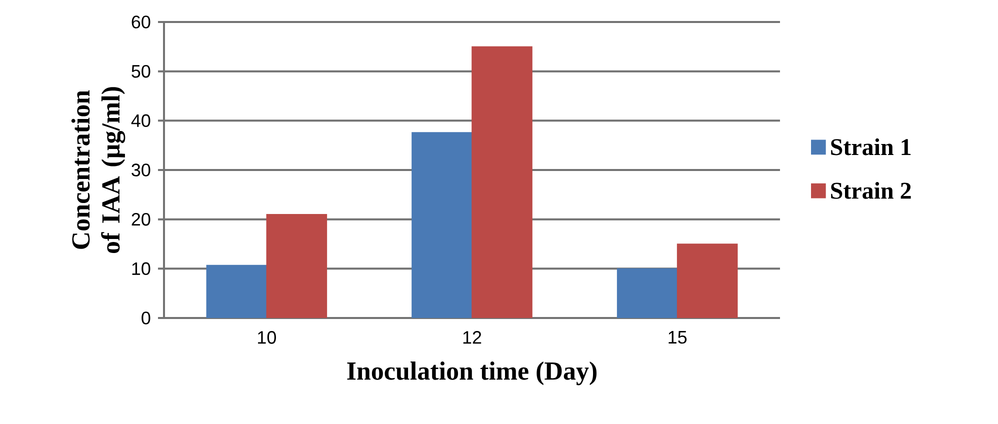  Describe the element at coordinates (871, 190) in the screenshot. I see `legend-label: Strain 2` at that location.